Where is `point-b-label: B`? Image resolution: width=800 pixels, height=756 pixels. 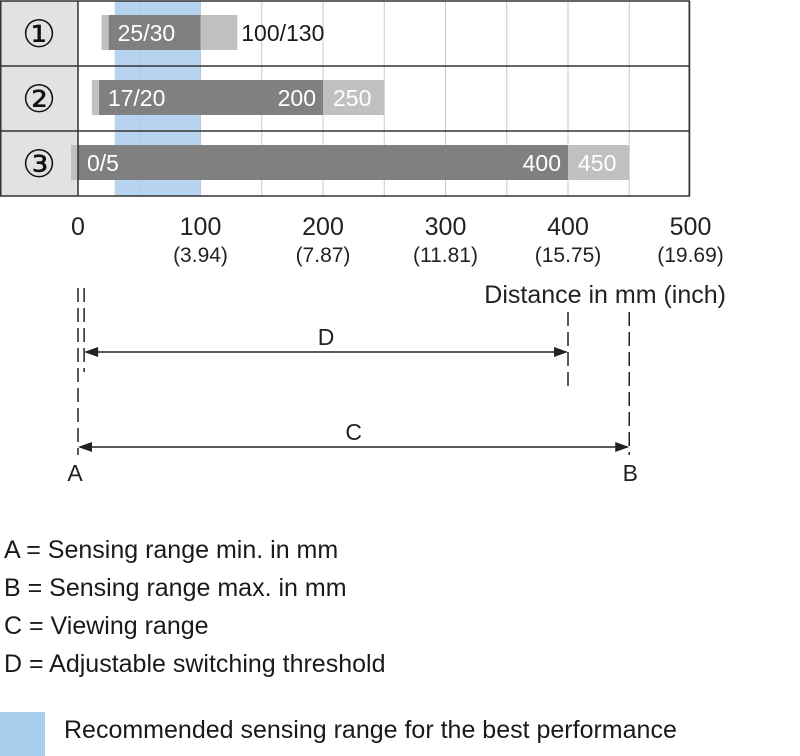 point-b-label: B is located at coordinates (630, 473).